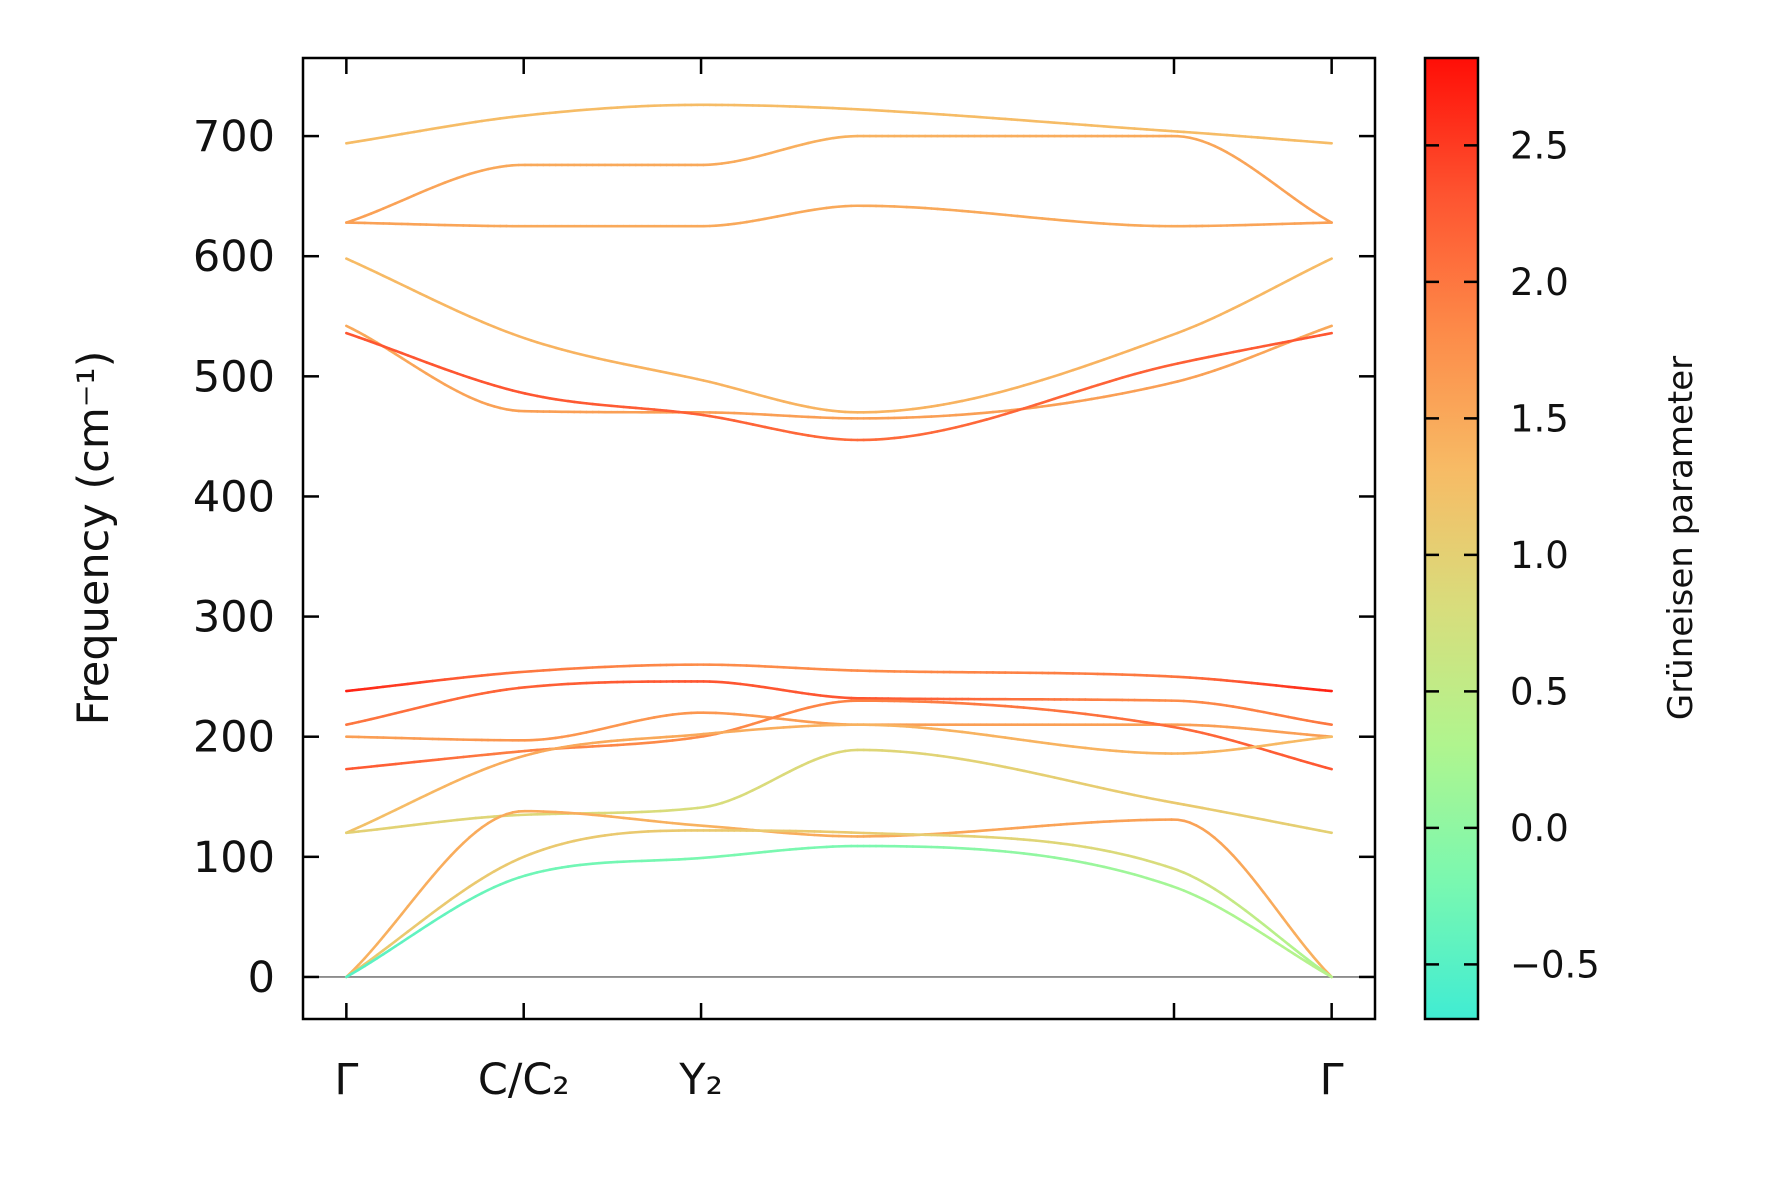 This screenshot has height=1179, width=1775. What do you see at coordinates (234, 497) in the screenshot?
I see `y-tick-label: 400` at bounding box center [234, 497].